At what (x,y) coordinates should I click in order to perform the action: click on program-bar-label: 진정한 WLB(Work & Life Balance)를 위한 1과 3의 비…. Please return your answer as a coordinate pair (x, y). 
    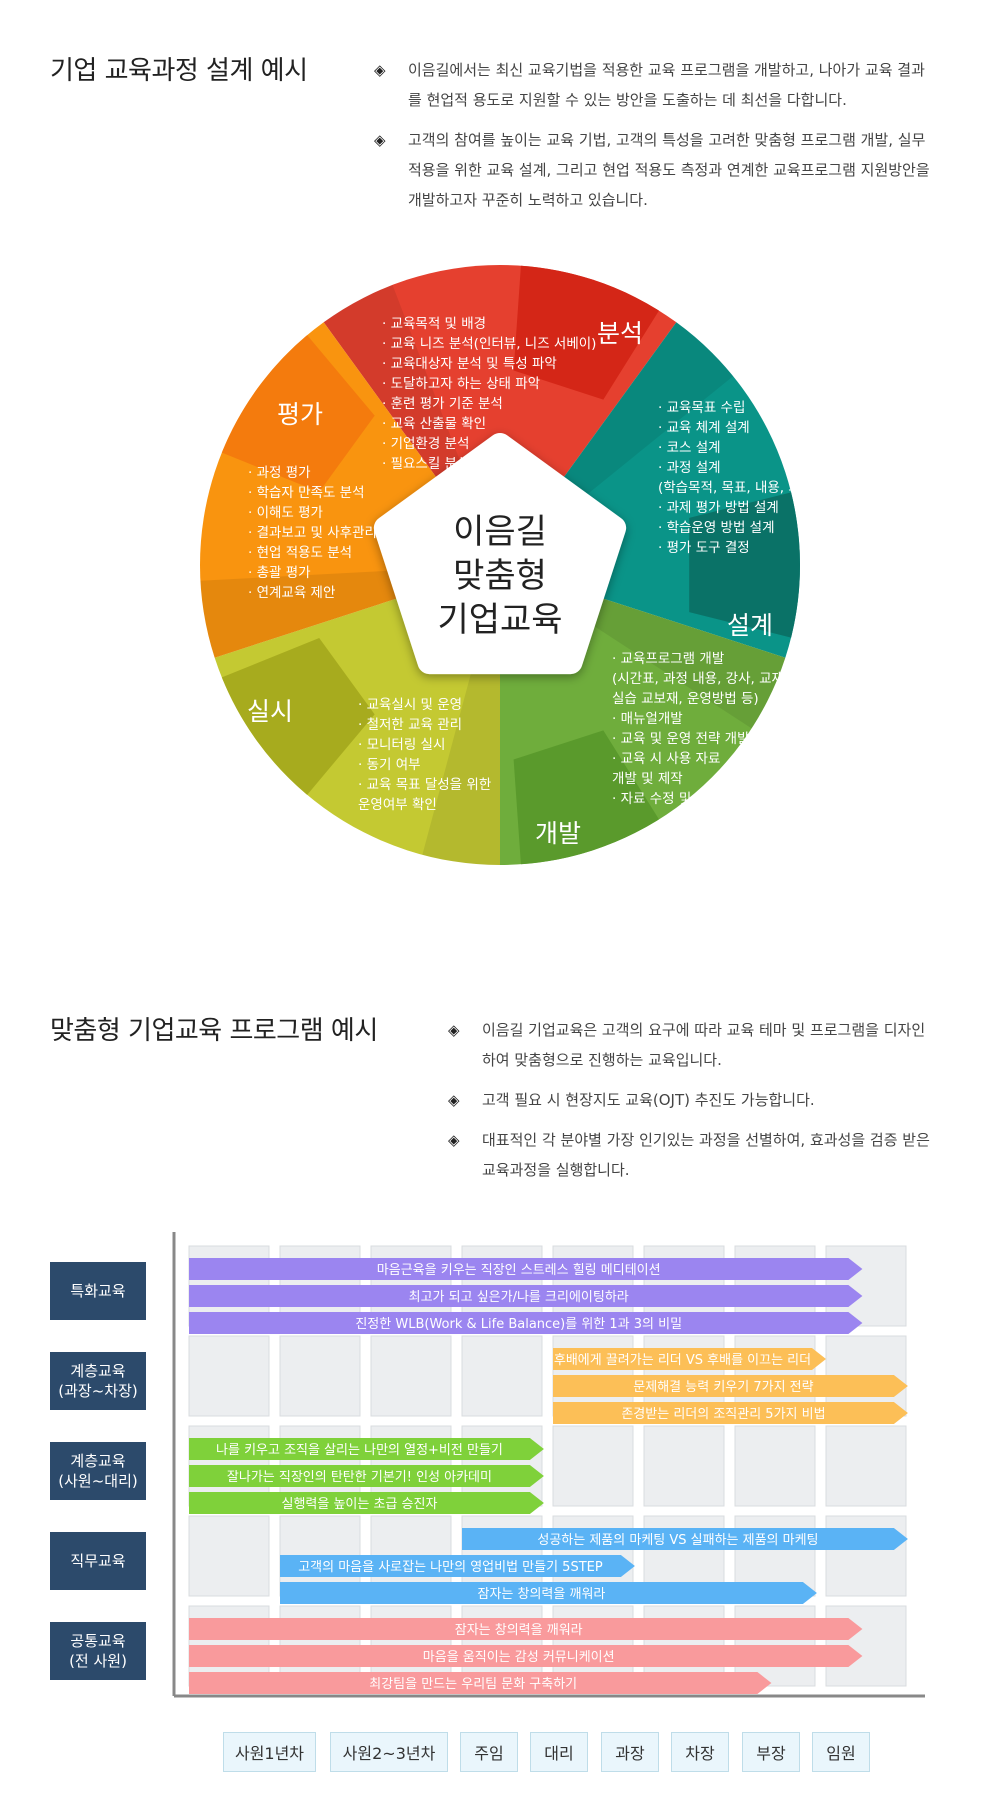
    Looking at the image, I should click on (518, 1324).